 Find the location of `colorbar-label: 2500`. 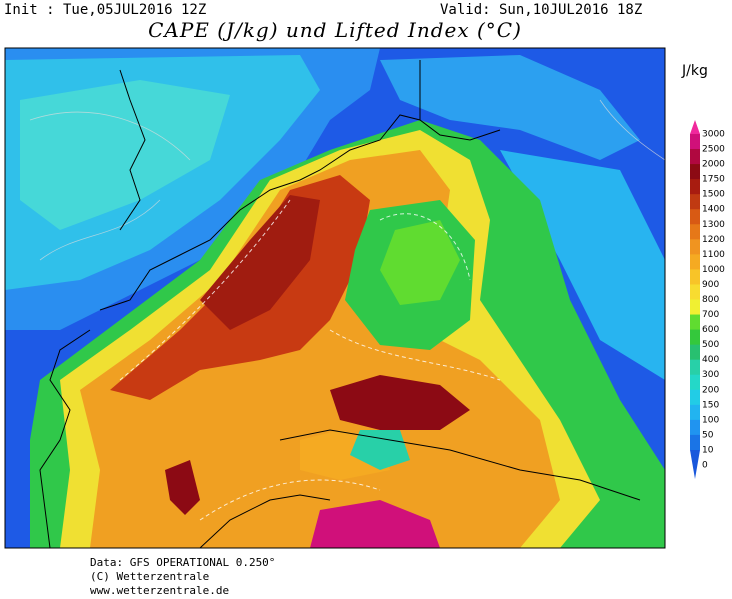

colorbar-label: 2500 is located at coordinates (713, 150).